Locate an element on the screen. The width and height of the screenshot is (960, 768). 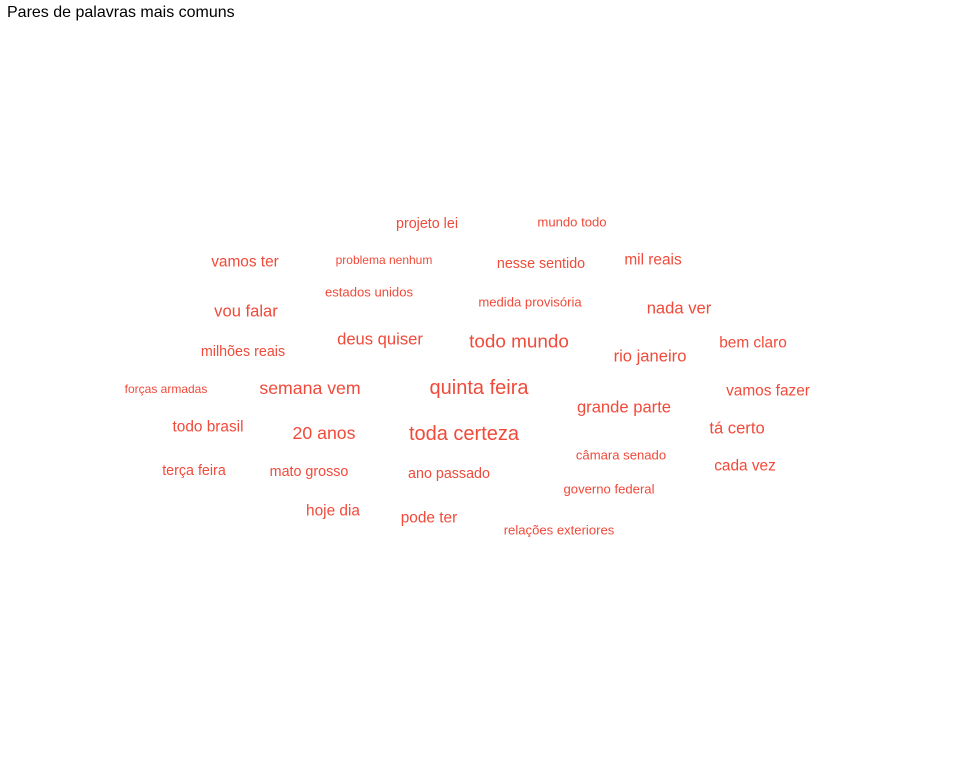
word-mil-reais: mil reais is located at coordinates (653, 260).